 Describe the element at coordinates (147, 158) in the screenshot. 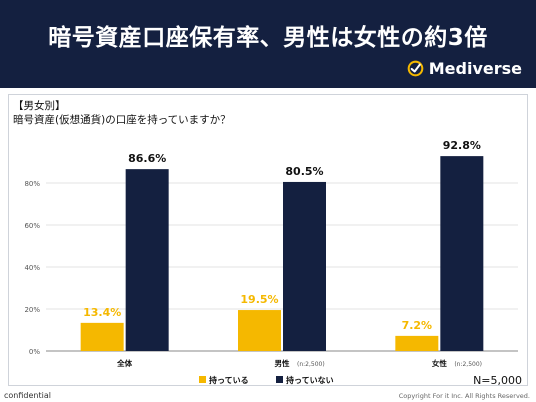

I see `value-label: 86.6%` at that location.